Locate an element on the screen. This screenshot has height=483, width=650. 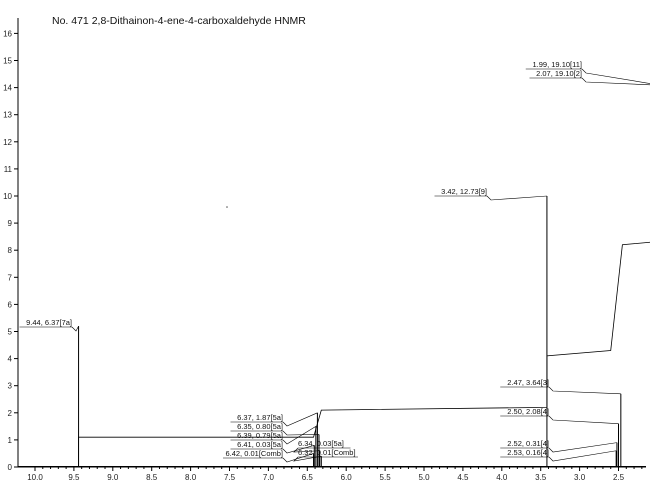
peak-label: 6.32, 0.01[Comb] is located at coordinates (327, 452).